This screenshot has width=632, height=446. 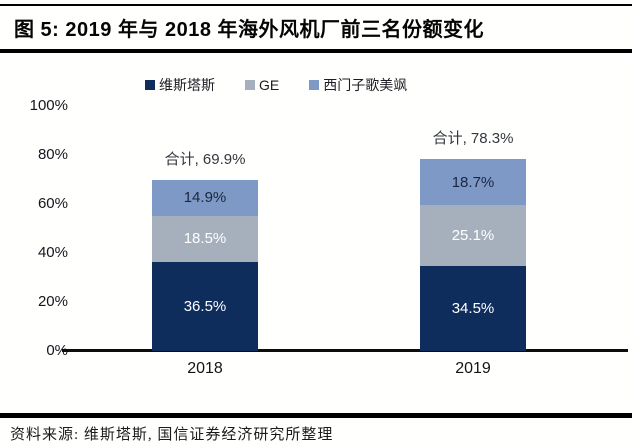 I want to click on bar-segment-label: 18.5%, so click(x=205, y=239).